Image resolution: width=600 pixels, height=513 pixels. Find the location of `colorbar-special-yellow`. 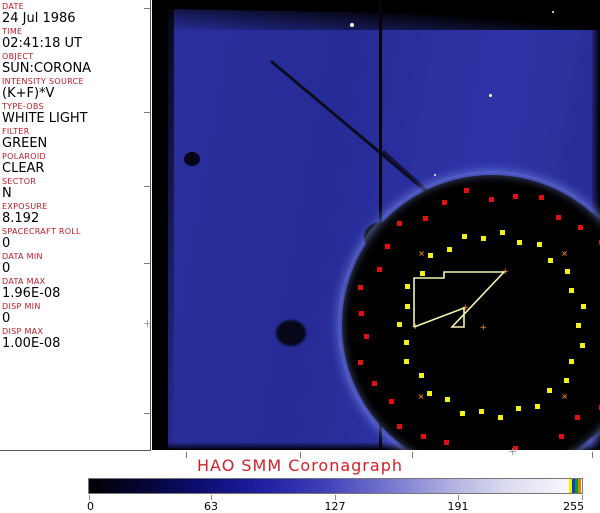

colorbar-special-yellow is located at coordinates (570, 486).